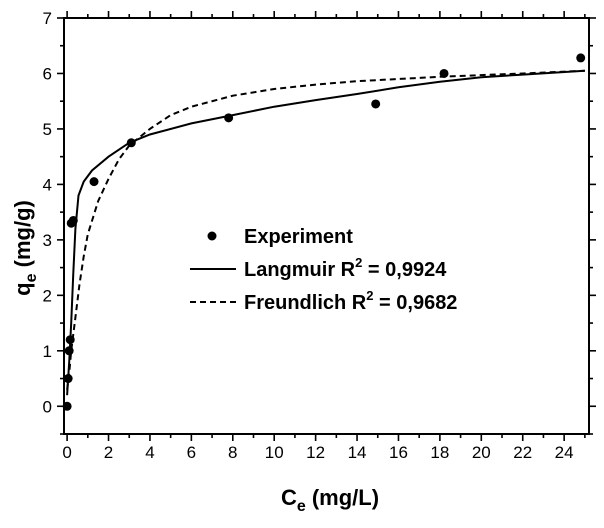 The image size is (604, 528). Describe the element at coordinates (398, 452) in the screenshot. I see `x-tick-label: 16` at that location.